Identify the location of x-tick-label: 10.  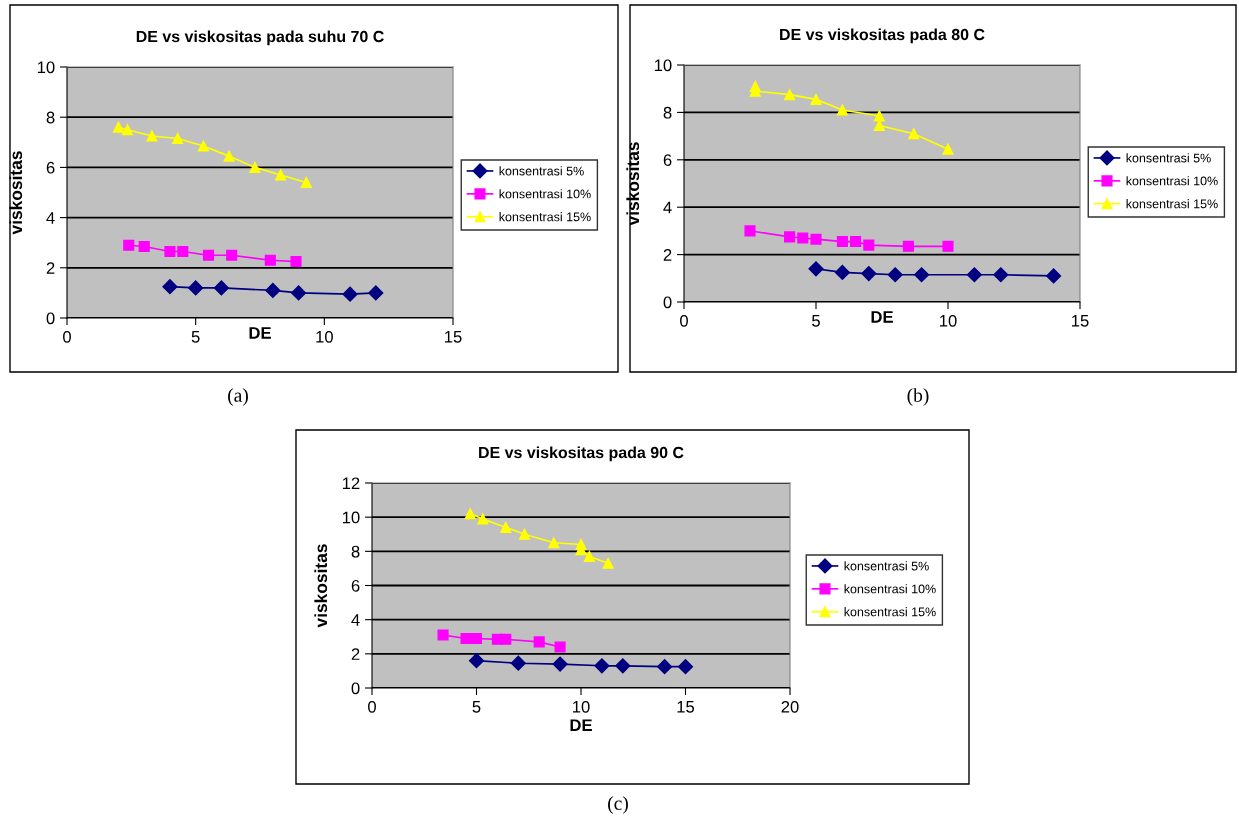
(581, 706).